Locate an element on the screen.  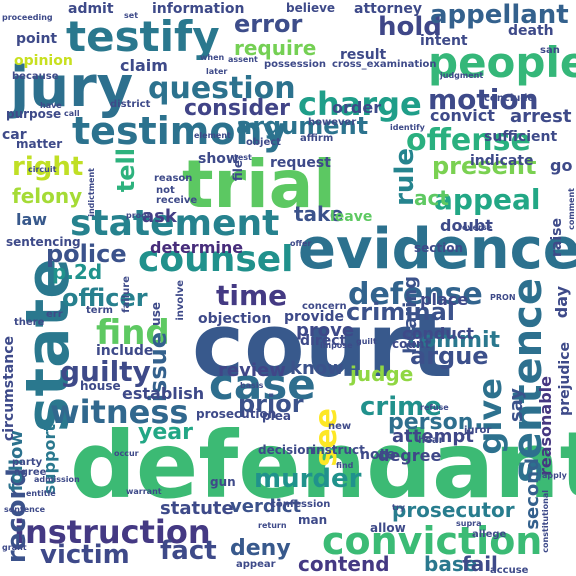
word-leave: leave is located at coordinates (351, 217).